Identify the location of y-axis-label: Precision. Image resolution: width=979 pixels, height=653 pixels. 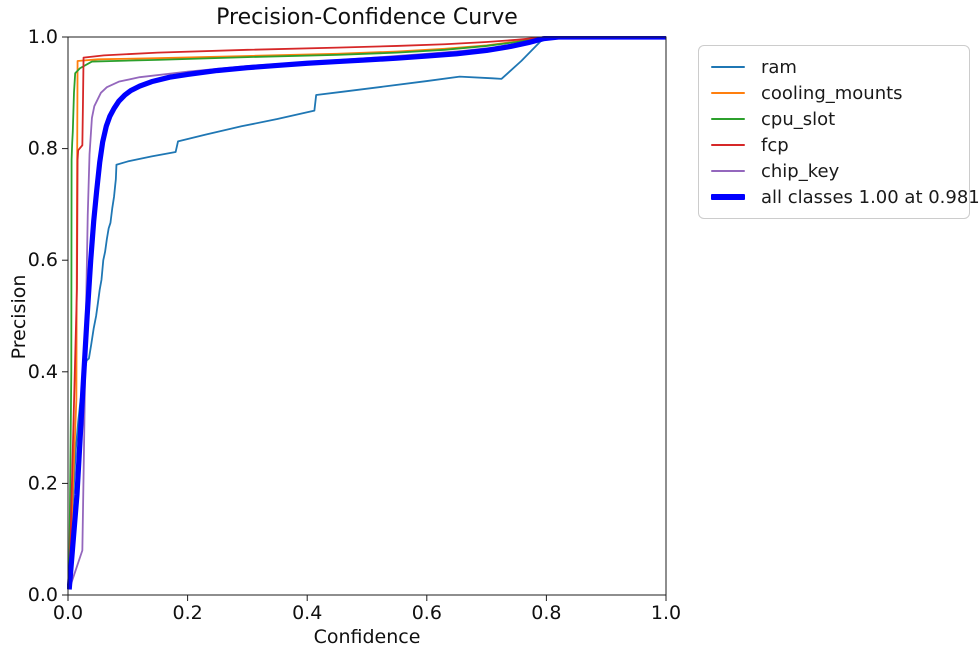
(19, 317).